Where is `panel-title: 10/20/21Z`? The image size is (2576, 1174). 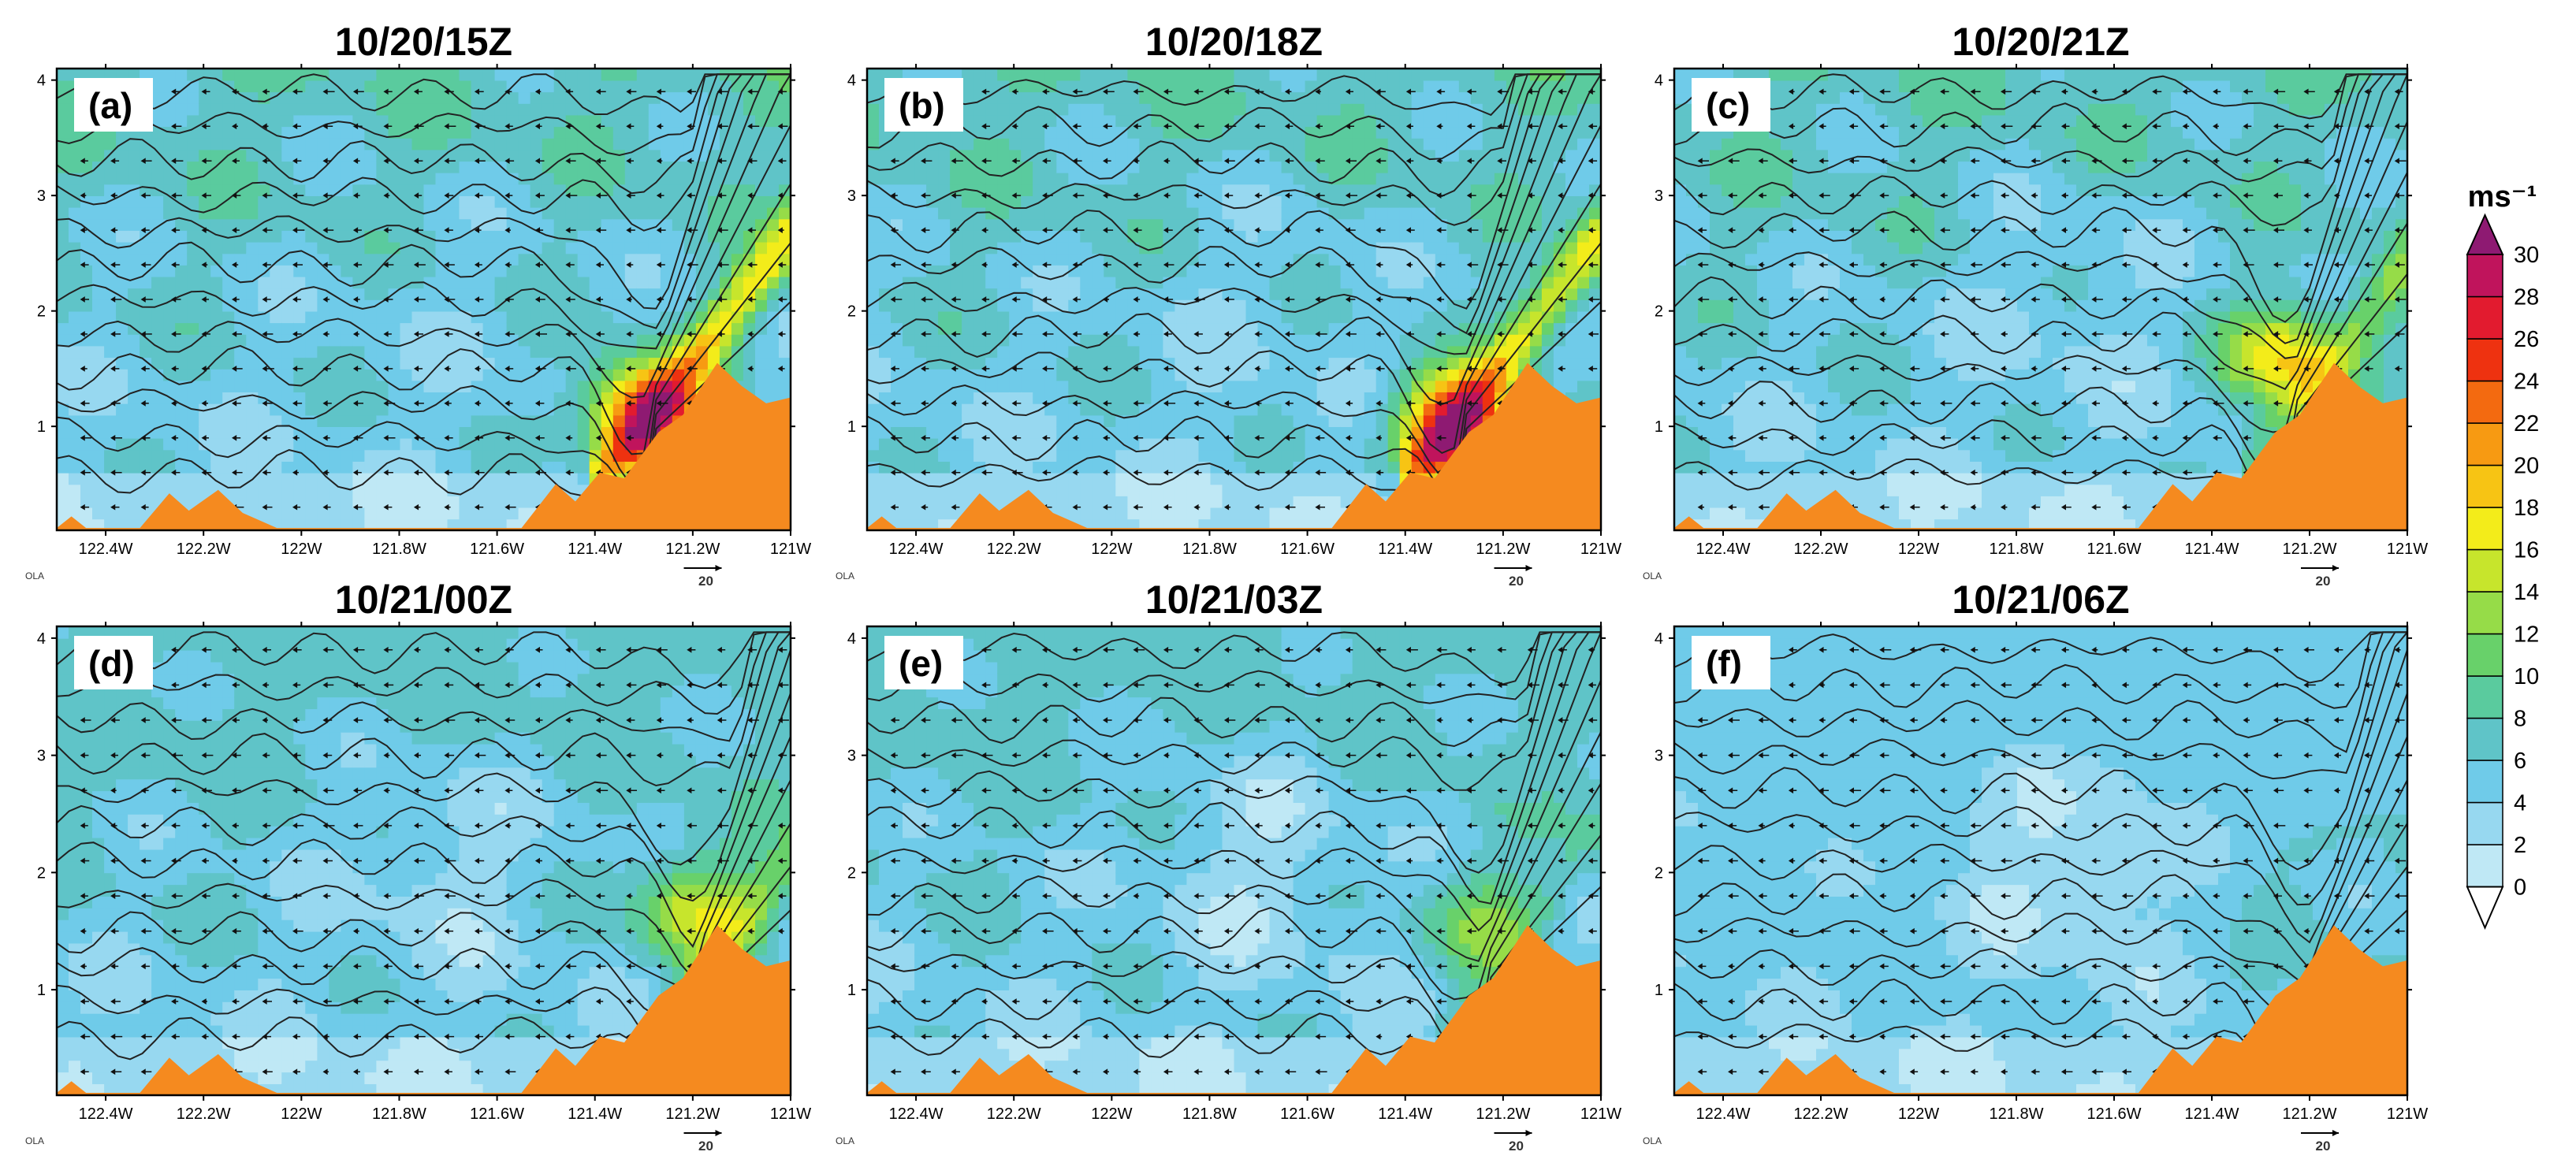
panel-title: 10/20/21Z is located at coordinates (2040, 42).